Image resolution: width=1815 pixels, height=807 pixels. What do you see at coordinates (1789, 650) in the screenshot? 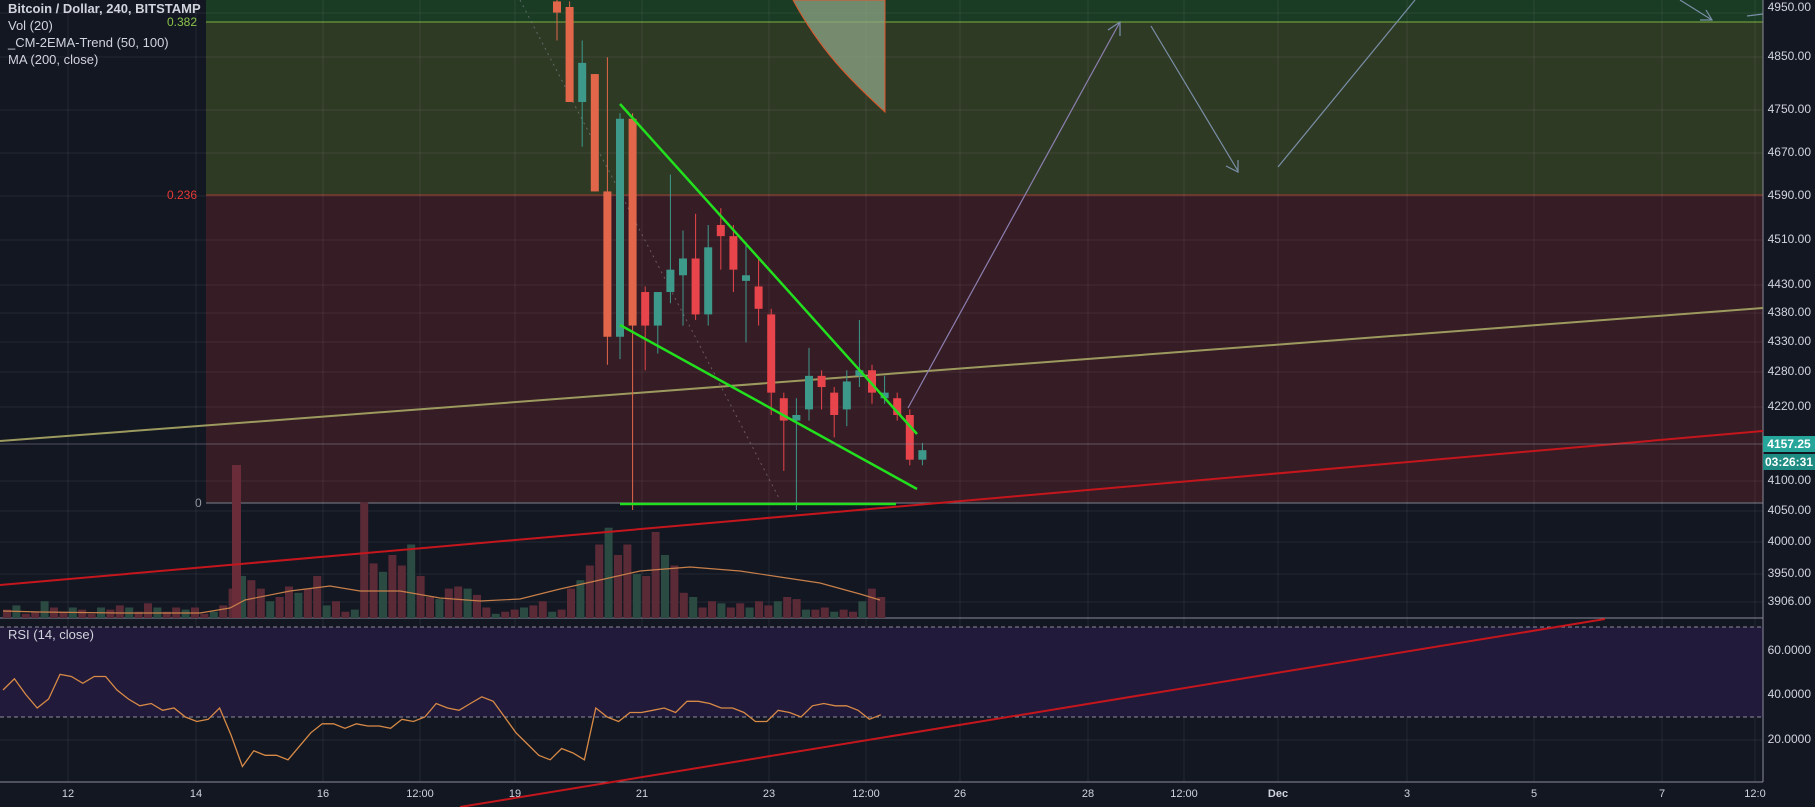
I see `rsi-tick: 60.0000` at bounding box center [1789, 650].